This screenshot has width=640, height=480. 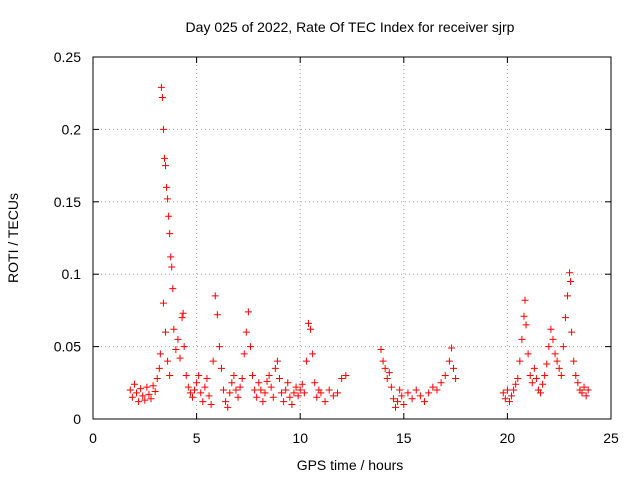 What do you see at coordinates (197, 438) in the screenshot?
I see `x-tick-label: 5` at bounding box center [197, 438].